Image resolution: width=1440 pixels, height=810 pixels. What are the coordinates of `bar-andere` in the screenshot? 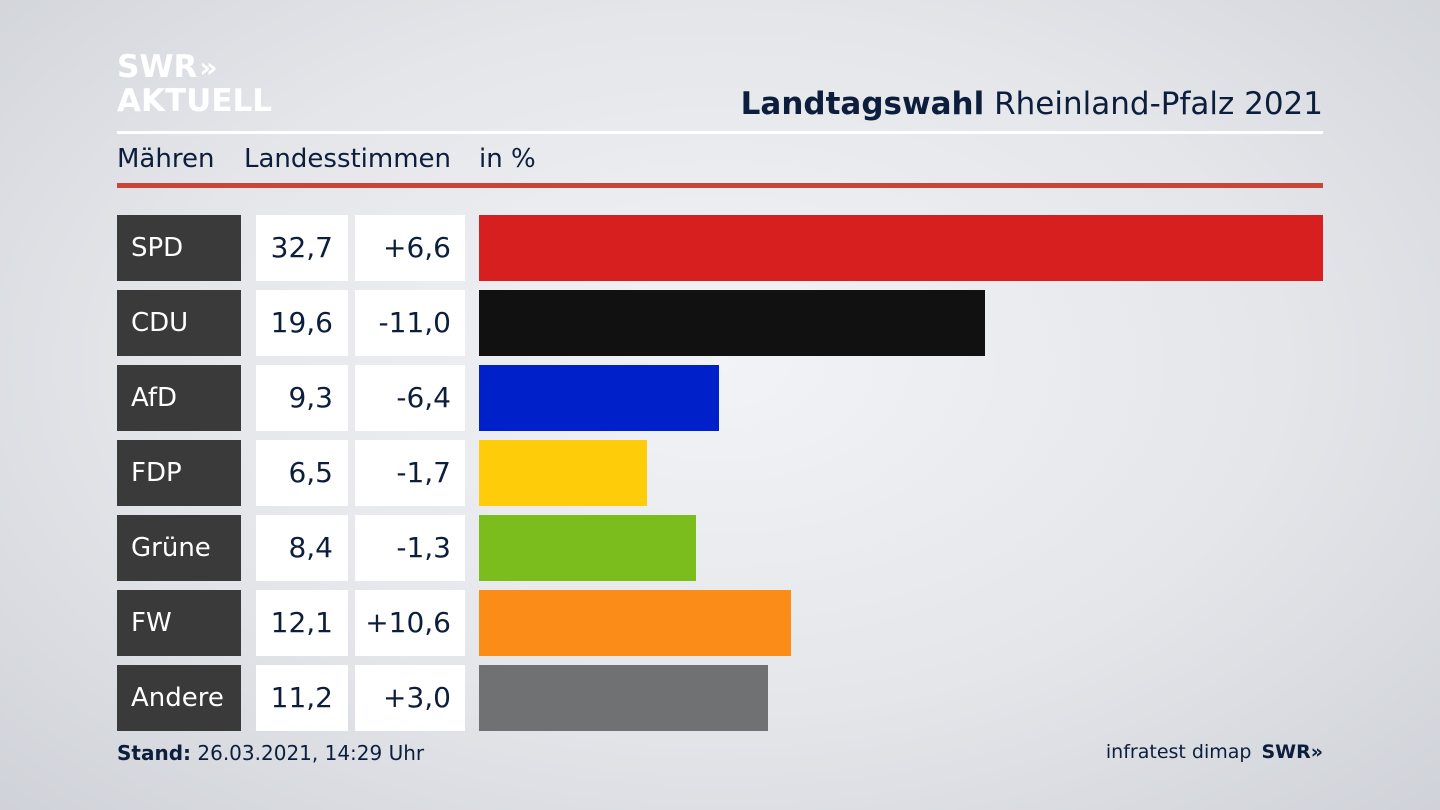 It's located at (623, 698).